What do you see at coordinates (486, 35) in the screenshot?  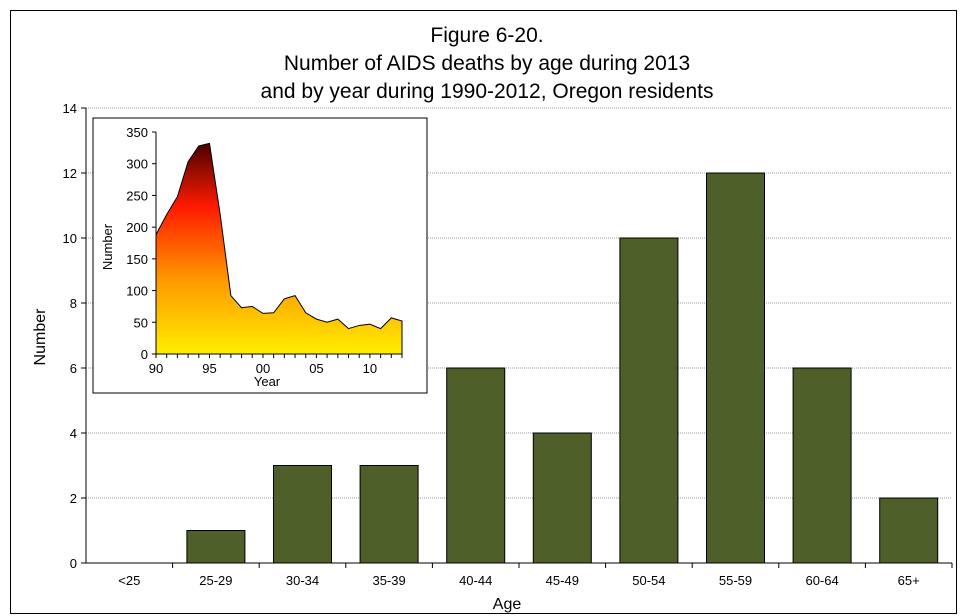 I see `chart-title-line-1: Figure 6-20.` at bounding box center [486, 35].